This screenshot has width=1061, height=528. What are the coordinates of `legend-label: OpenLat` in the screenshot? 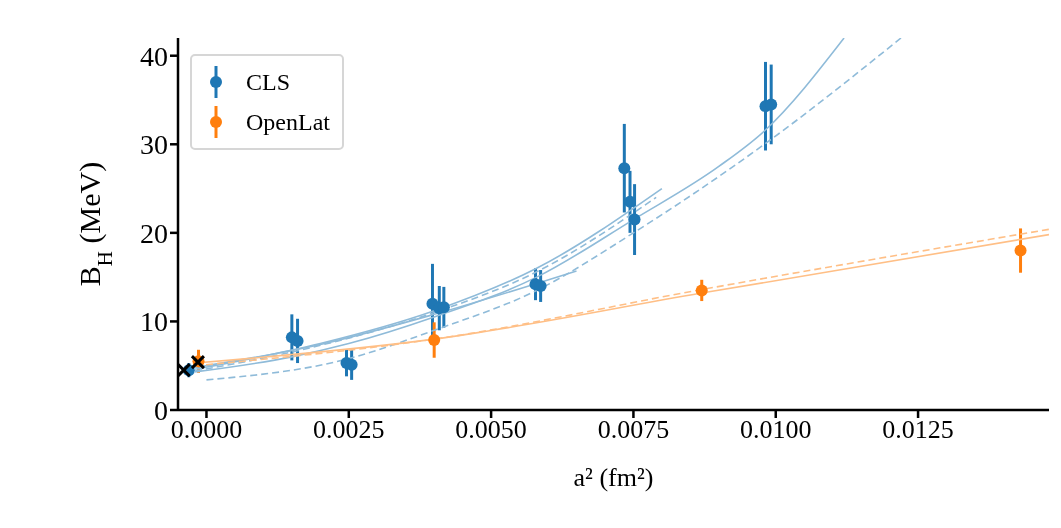 It's located at (288, 122).